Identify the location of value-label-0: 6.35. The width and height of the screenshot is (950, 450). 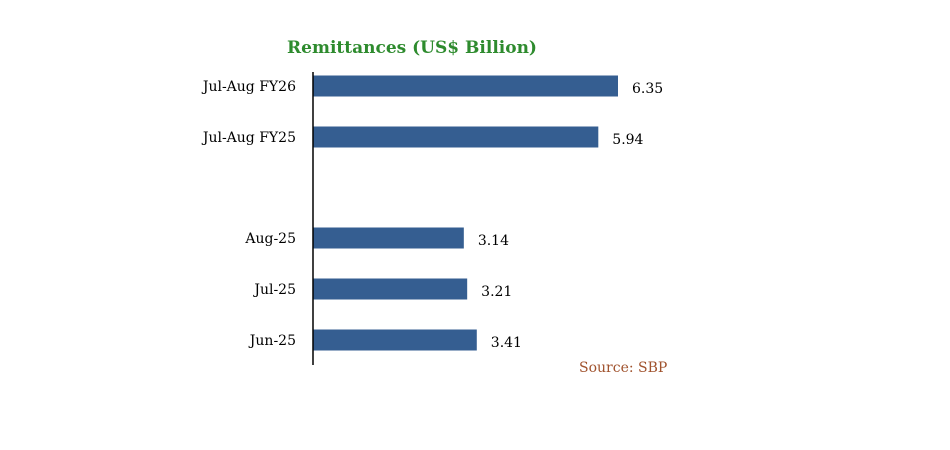
(647, 89).